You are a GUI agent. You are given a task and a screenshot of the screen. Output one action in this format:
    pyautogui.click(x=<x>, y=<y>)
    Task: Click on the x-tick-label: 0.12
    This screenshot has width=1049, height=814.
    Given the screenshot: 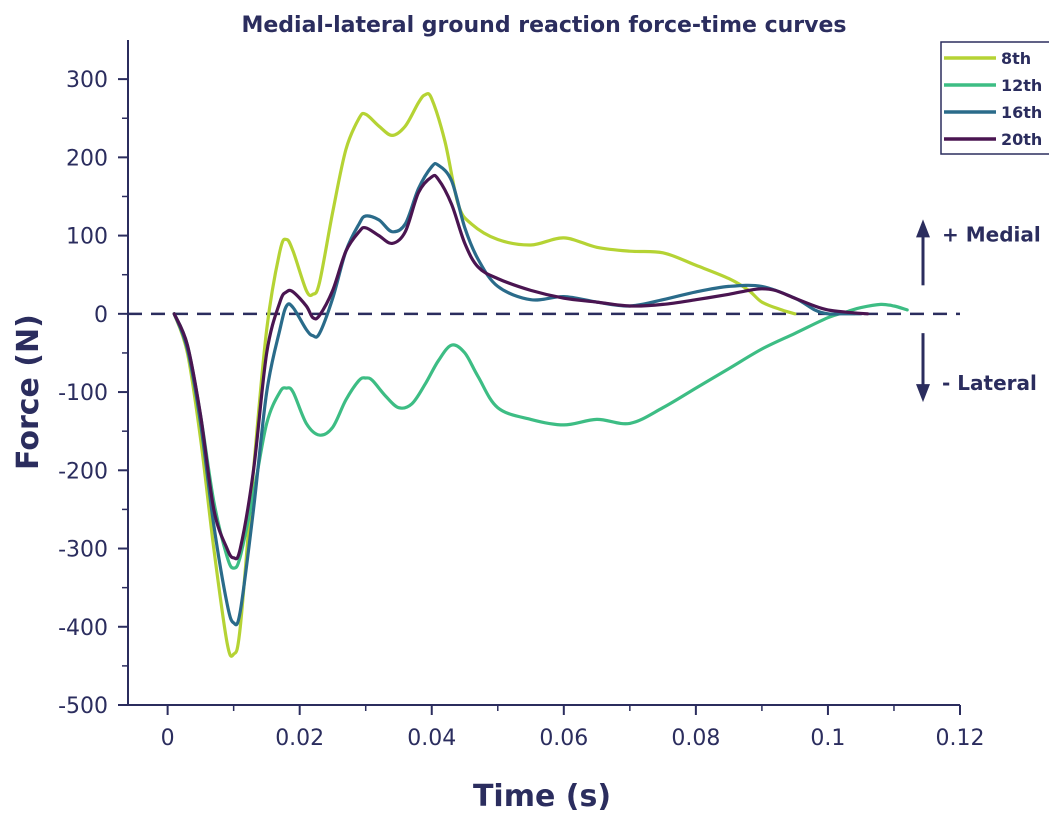 What is the action you would take?
    pyautogui.click(x=960, y=738)
    